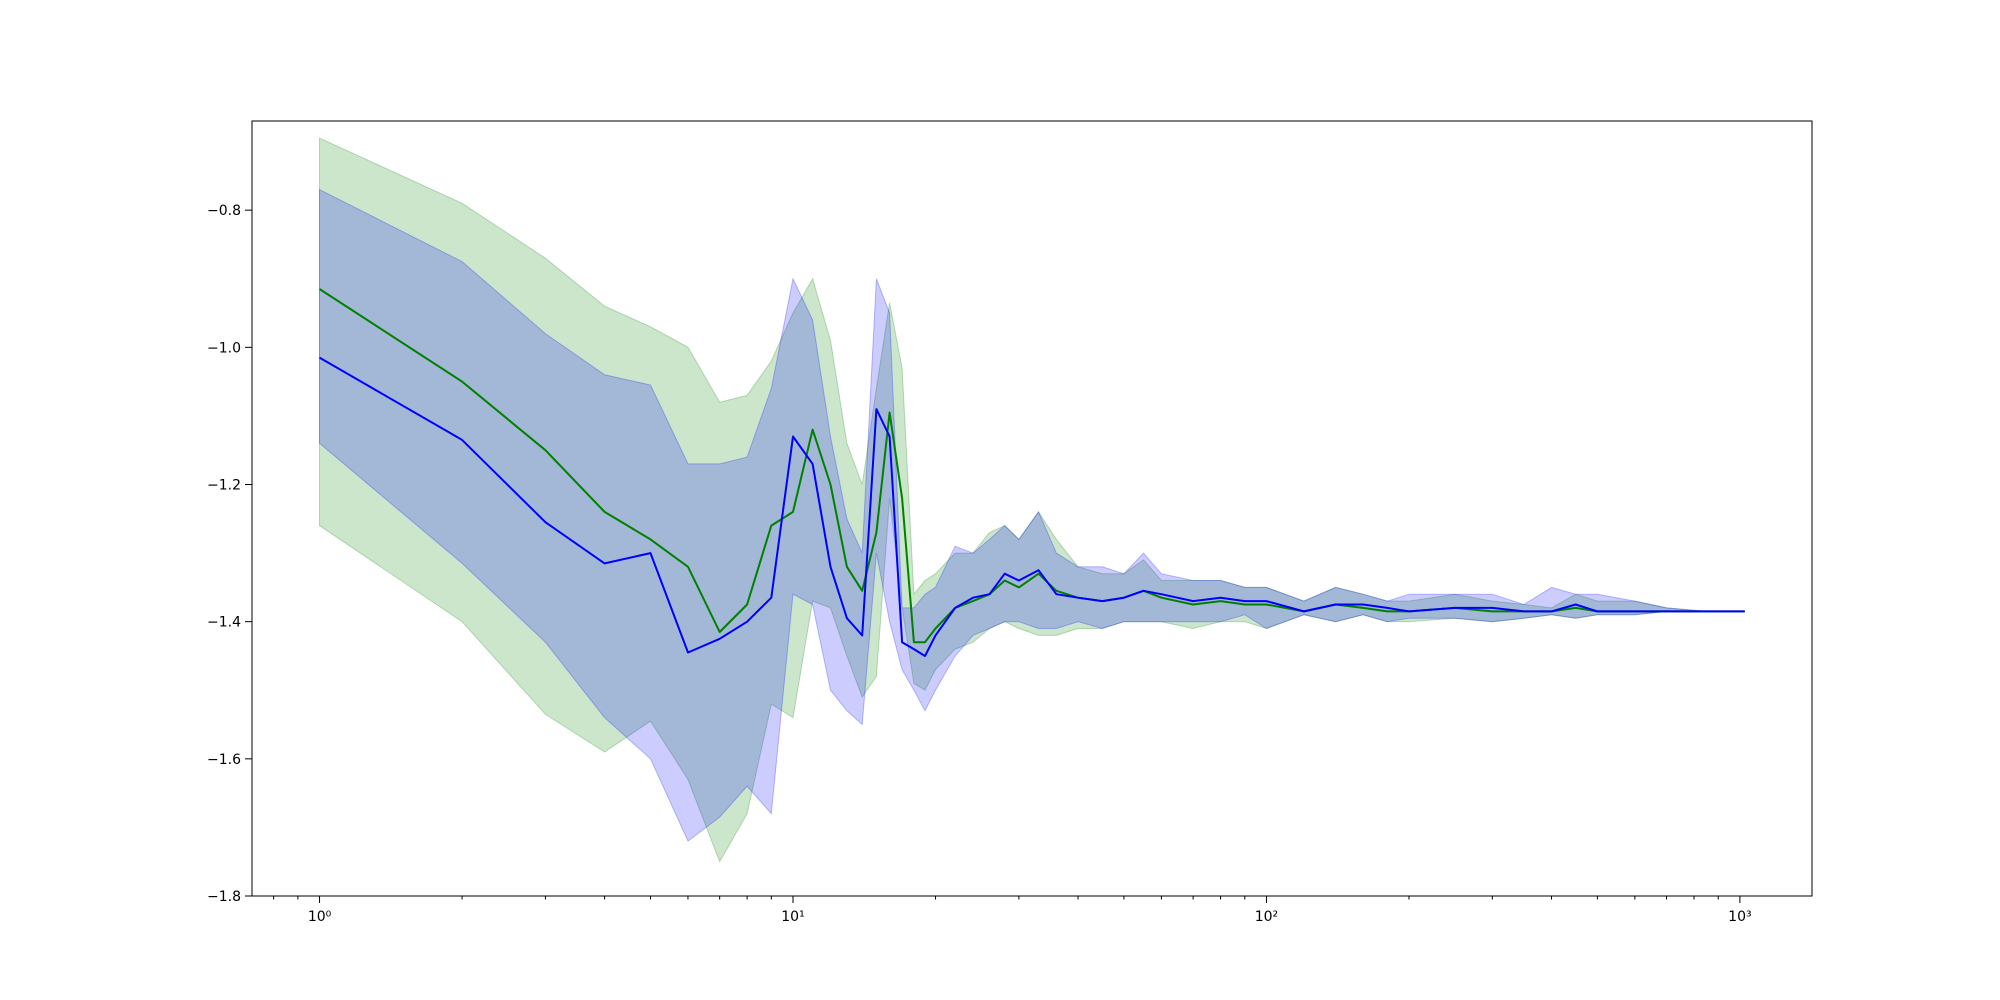  What do you see at coordinates (320, 917) in the screenshot?
I see `x-tick-label: 10⁰` at bounding box center [320, 917].